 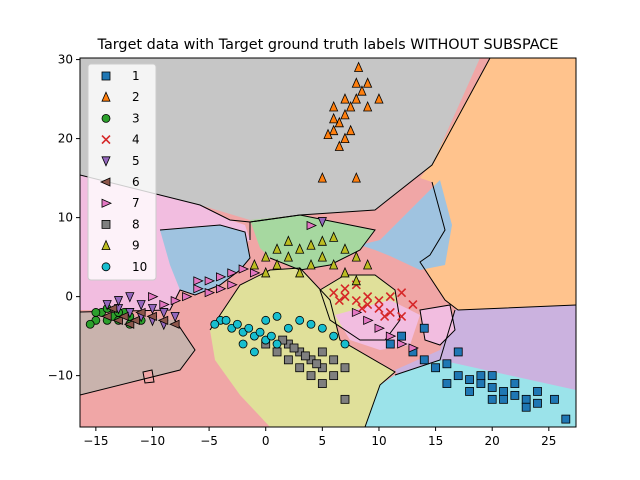 What do you see at coordinates (120, 203) in the screenshot?
I see `legend-item-7: 7` at bounding box center [120, 203].